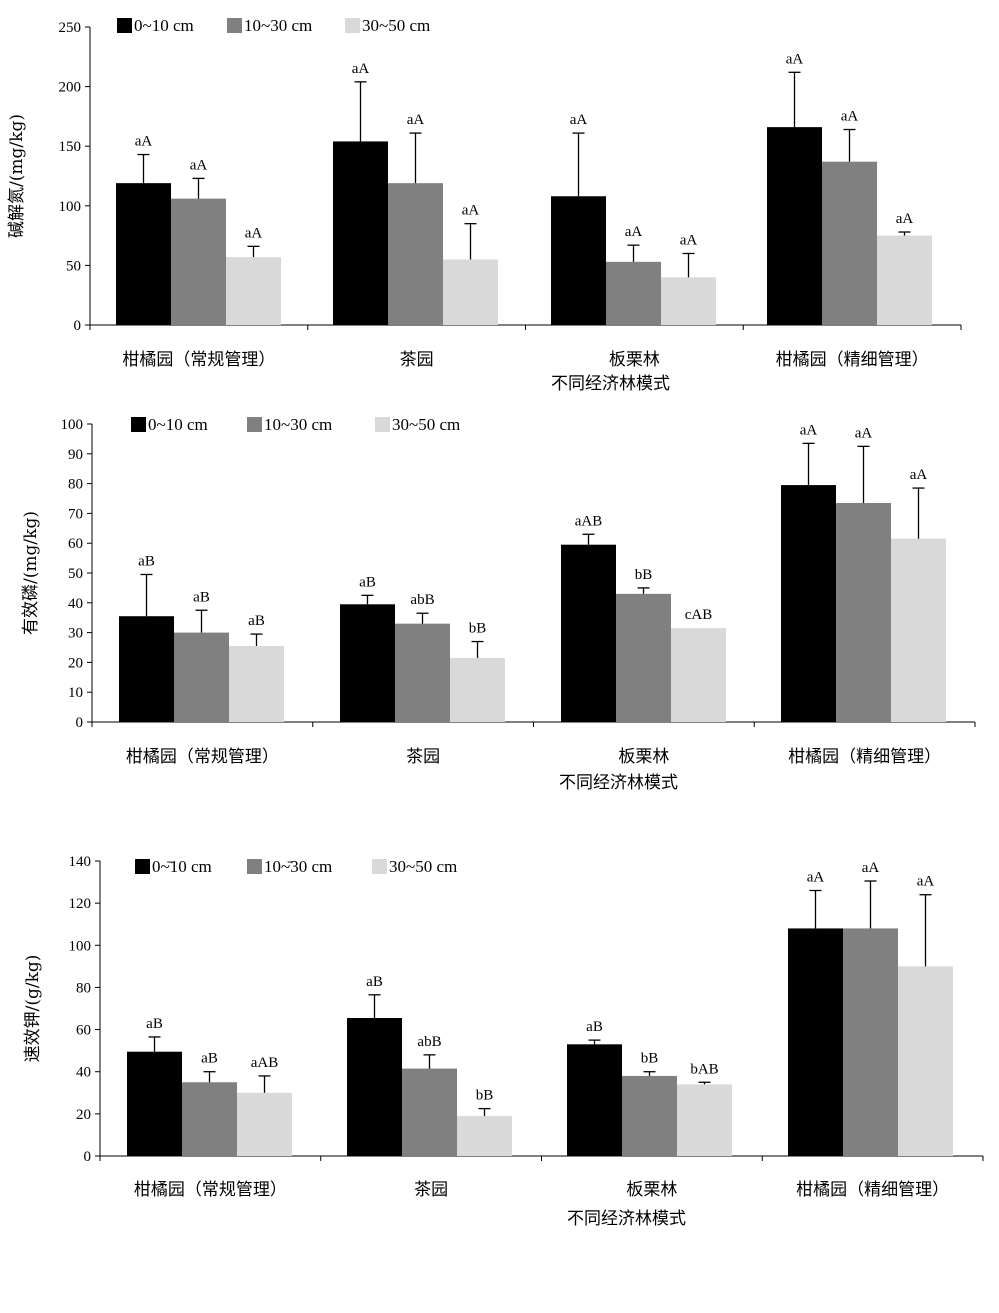 The image size is (999, 1313). Describe the element at coordinates (75, 514) in the screenshot. I see `y-tick-label: 70` at that location.